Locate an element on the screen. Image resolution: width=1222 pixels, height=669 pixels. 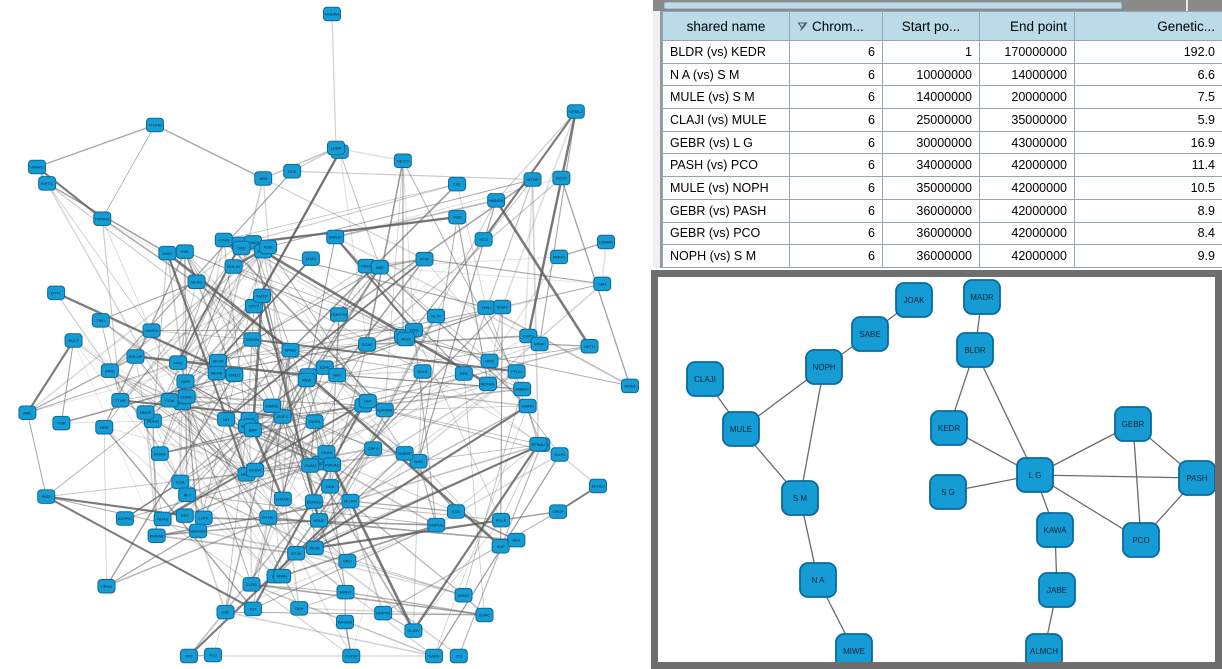
network-node: ROAG is located at coordinates (159, 453).